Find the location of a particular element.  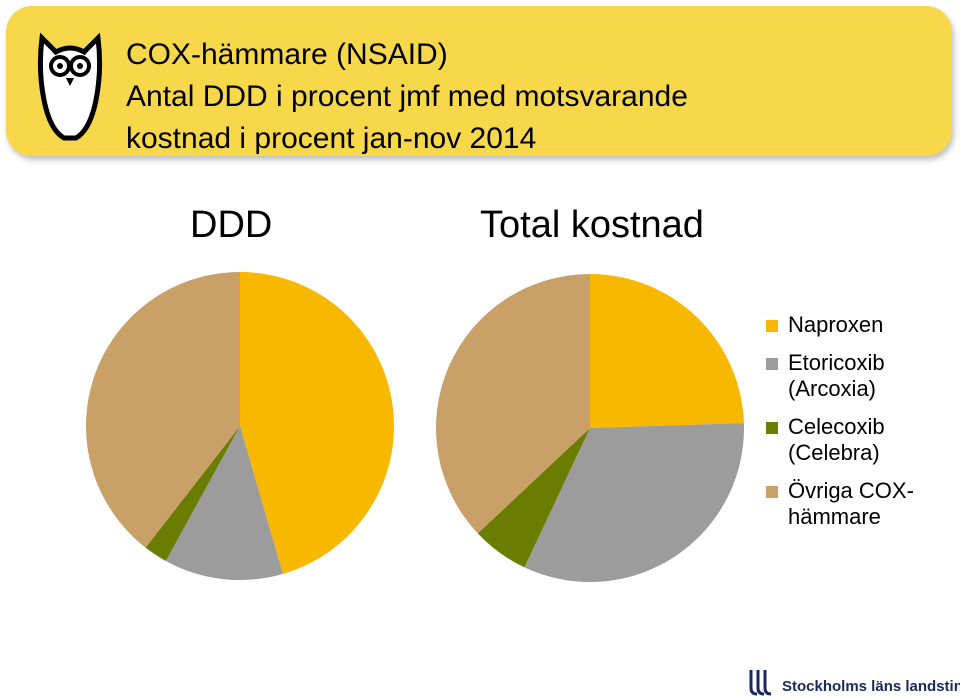

legend-item-ovriga: Övriga COX-hämmare is located at coordinates (857, 504).